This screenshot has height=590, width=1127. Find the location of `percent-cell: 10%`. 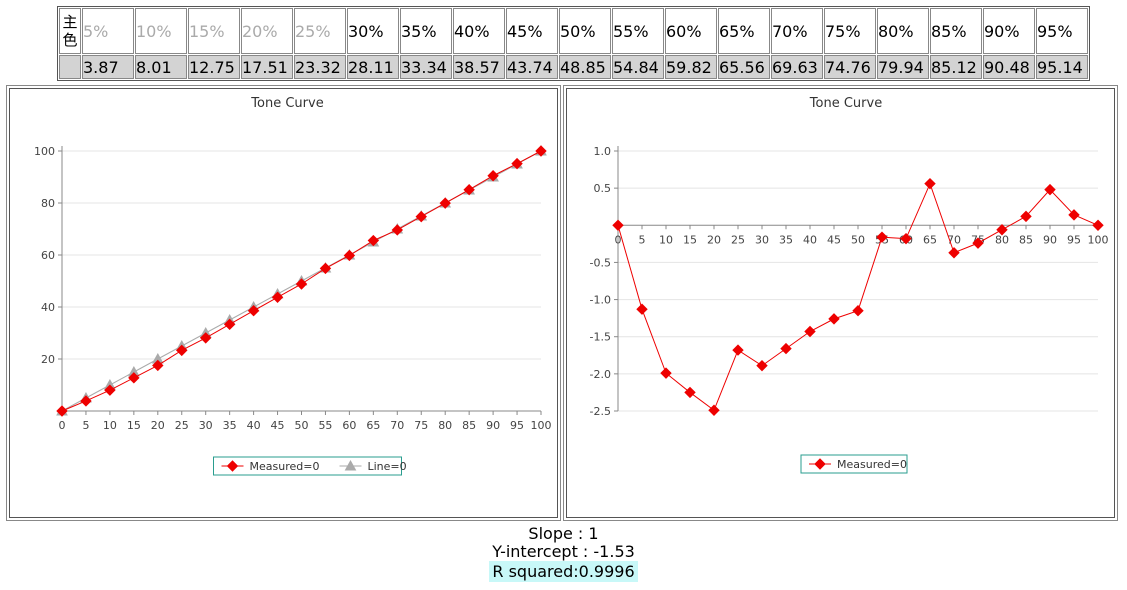

percent-cell: 10% is located at coordinates (161, 31).